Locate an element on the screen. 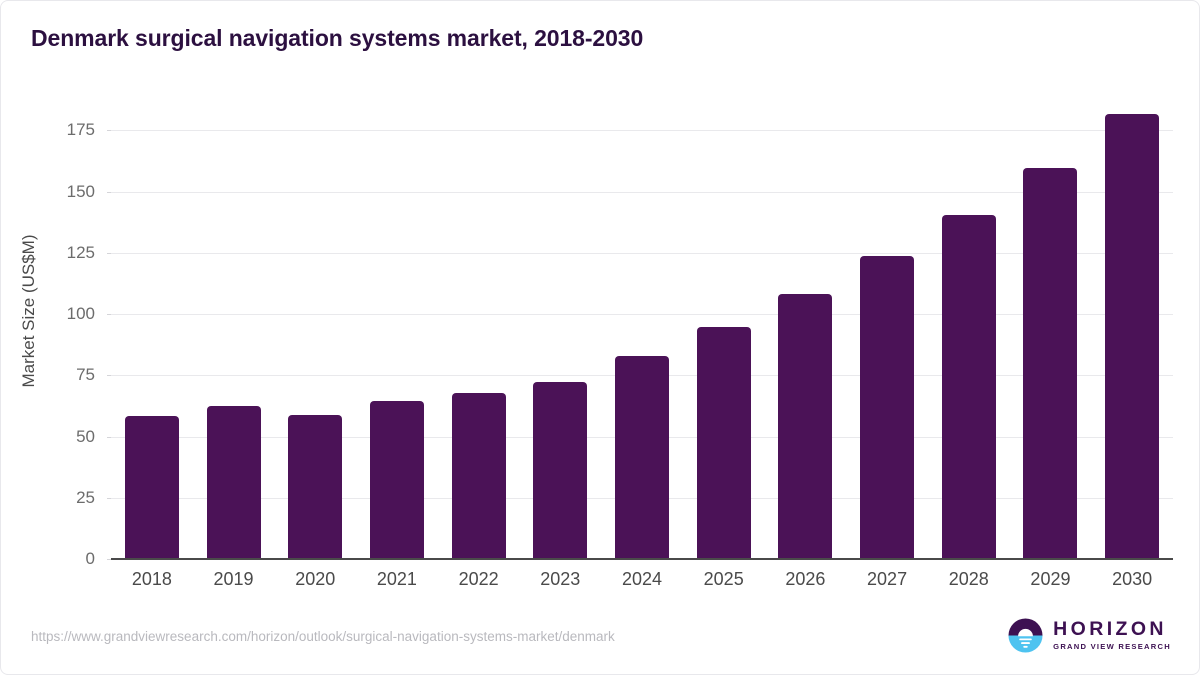 The width and height of the screenshot is (1200, 675). y-tick-label: 175 is located at coordinates (80, 130).